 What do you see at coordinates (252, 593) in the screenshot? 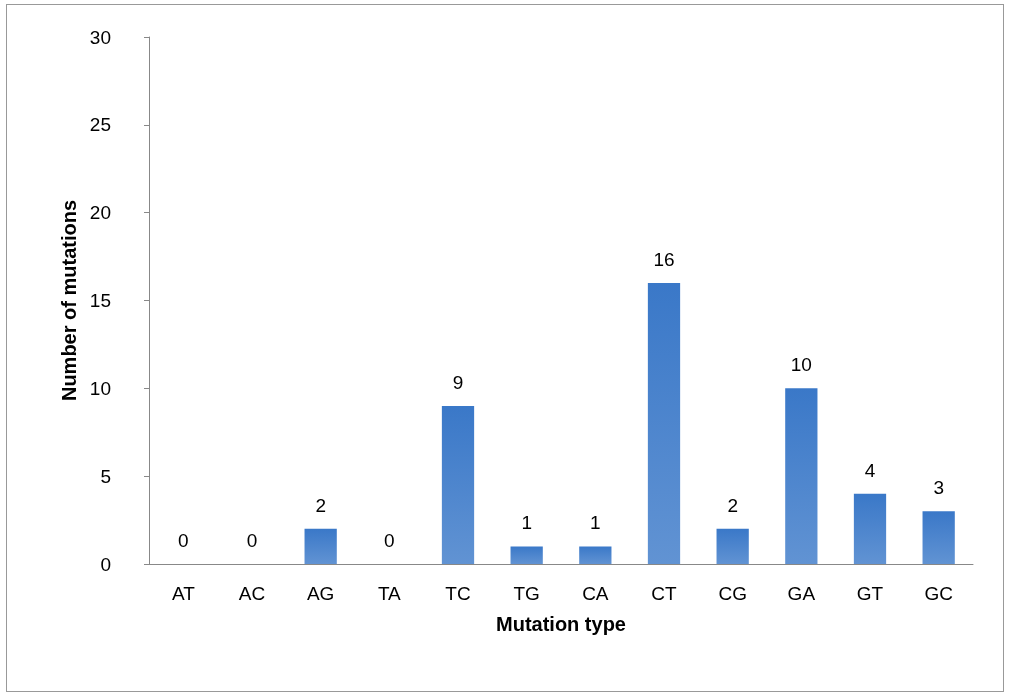
I see `x-tick-label: AC` at bounding box center [252, 593].